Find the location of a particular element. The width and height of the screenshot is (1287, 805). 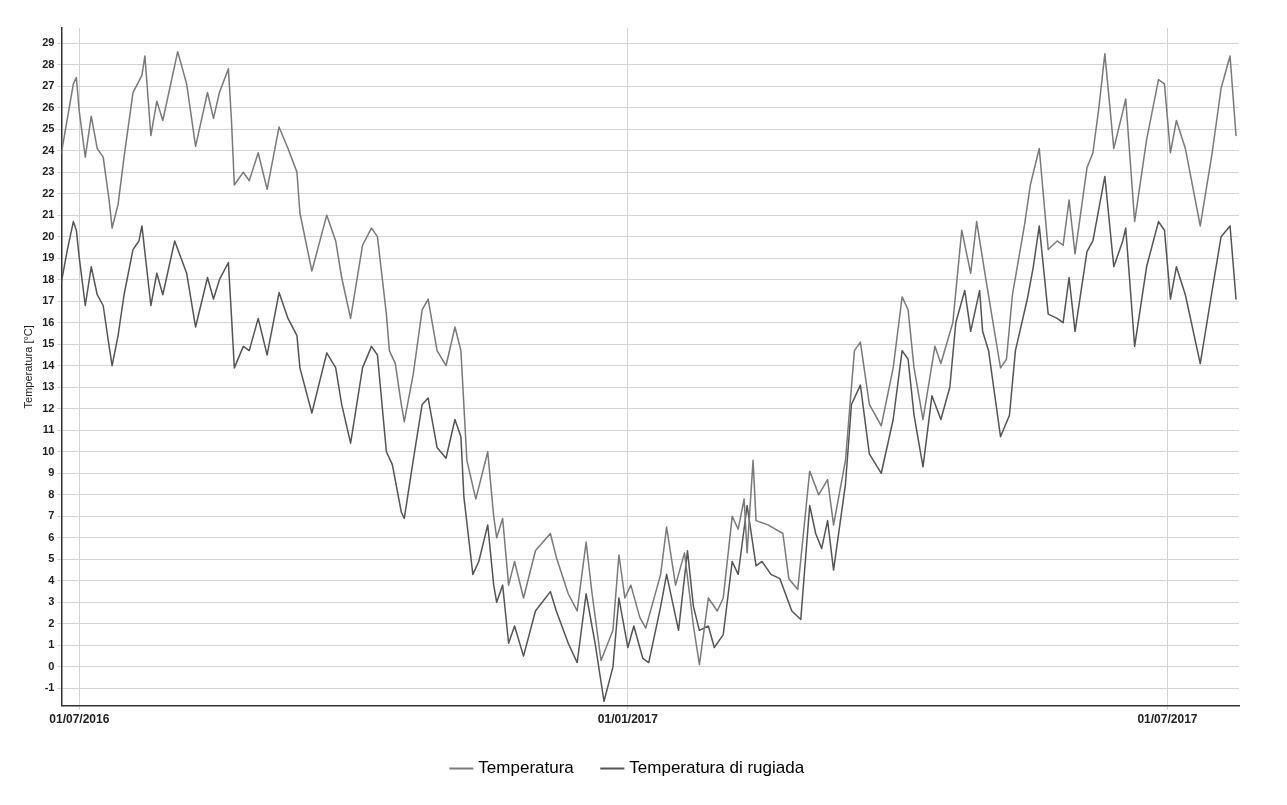

y-tick-label: -1 is located at coordinates (49, 687).